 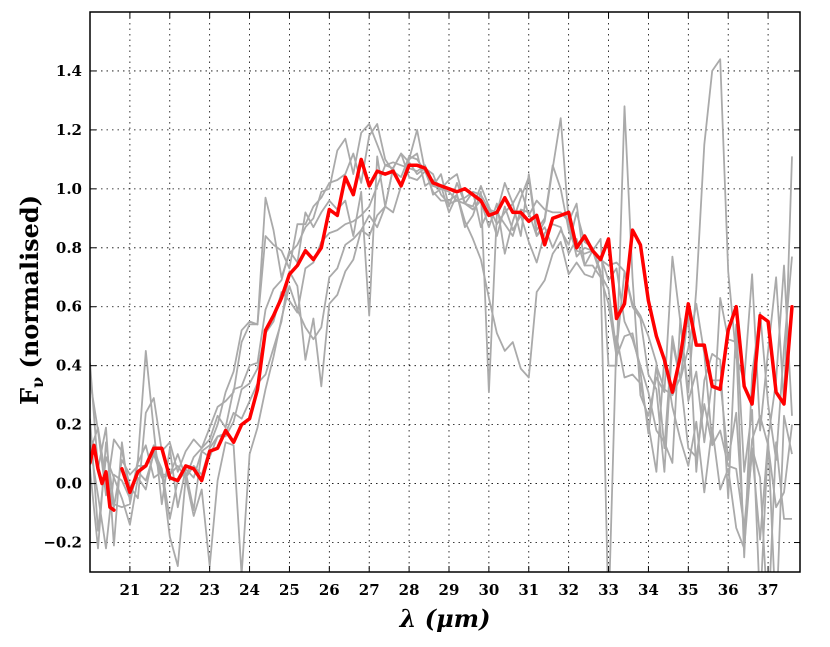 I want to click on y-tick-label: 0.4, so click(x=69, y=366).